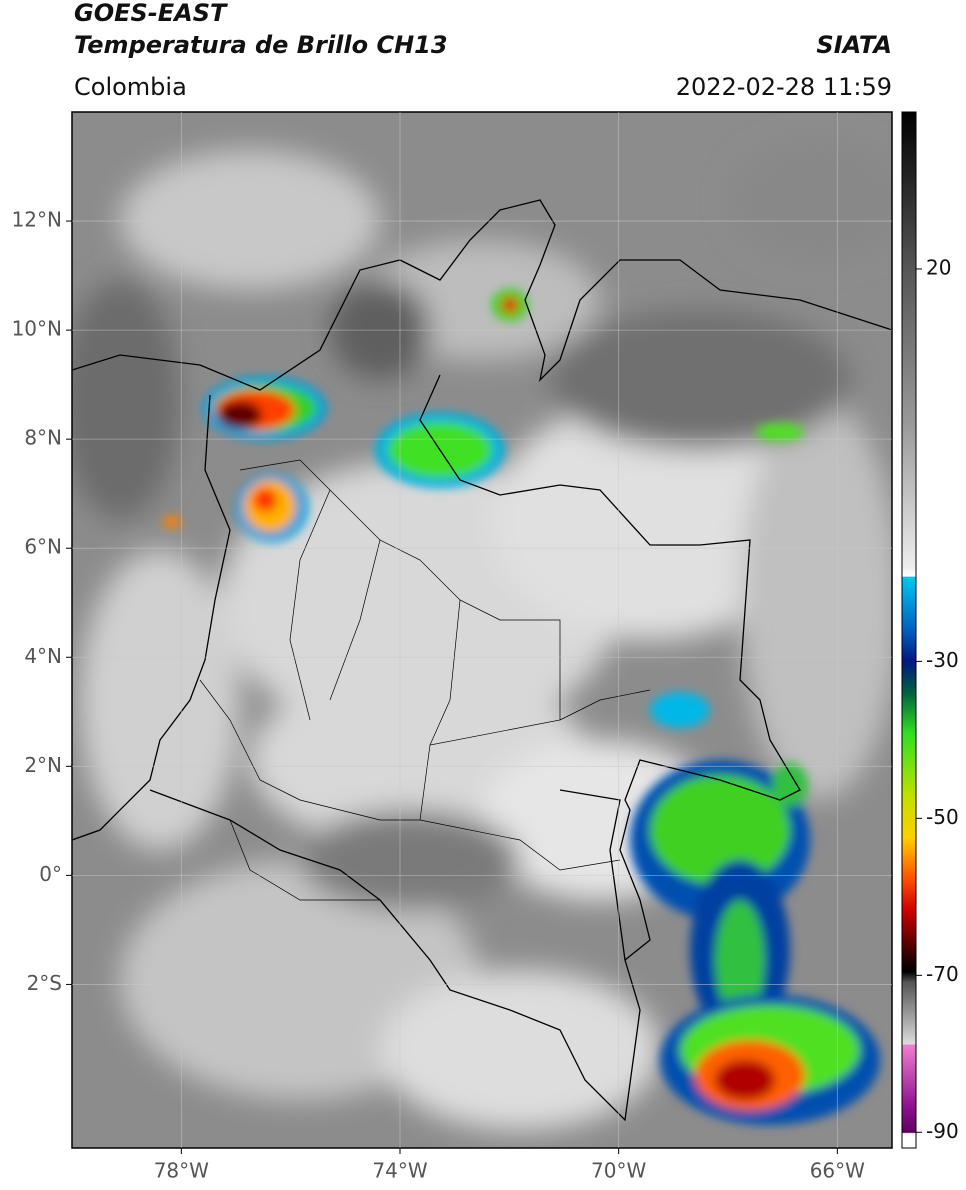 Image resolution: width=966 pixels, height=1190 pixels. Describe the element at coordinates (43, 547) in the screenshot. I see `y-tick-label: 6°N` at that location.